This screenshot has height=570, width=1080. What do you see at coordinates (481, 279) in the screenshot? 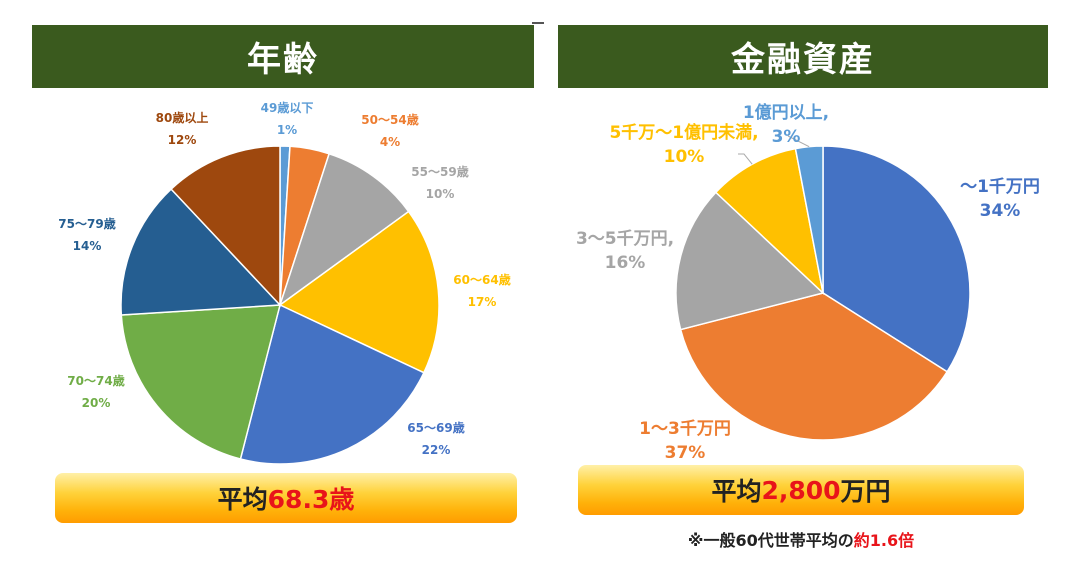
I see `slice-label: 60〜64歳` at bounding box center [481, 279].